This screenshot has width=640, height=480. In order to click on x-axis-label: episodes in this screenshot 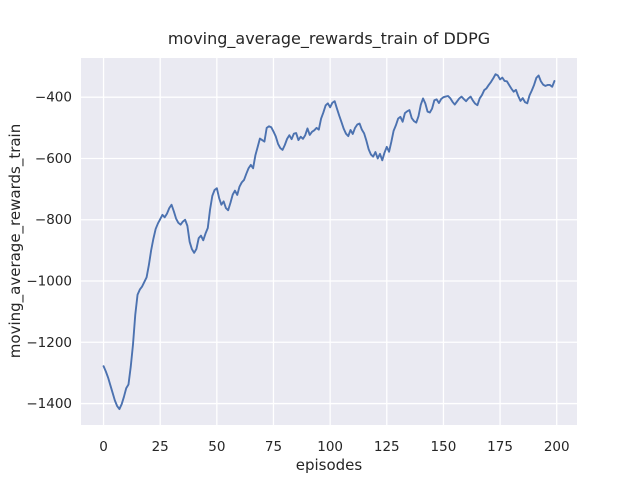, I will do `click(329, 465)`.